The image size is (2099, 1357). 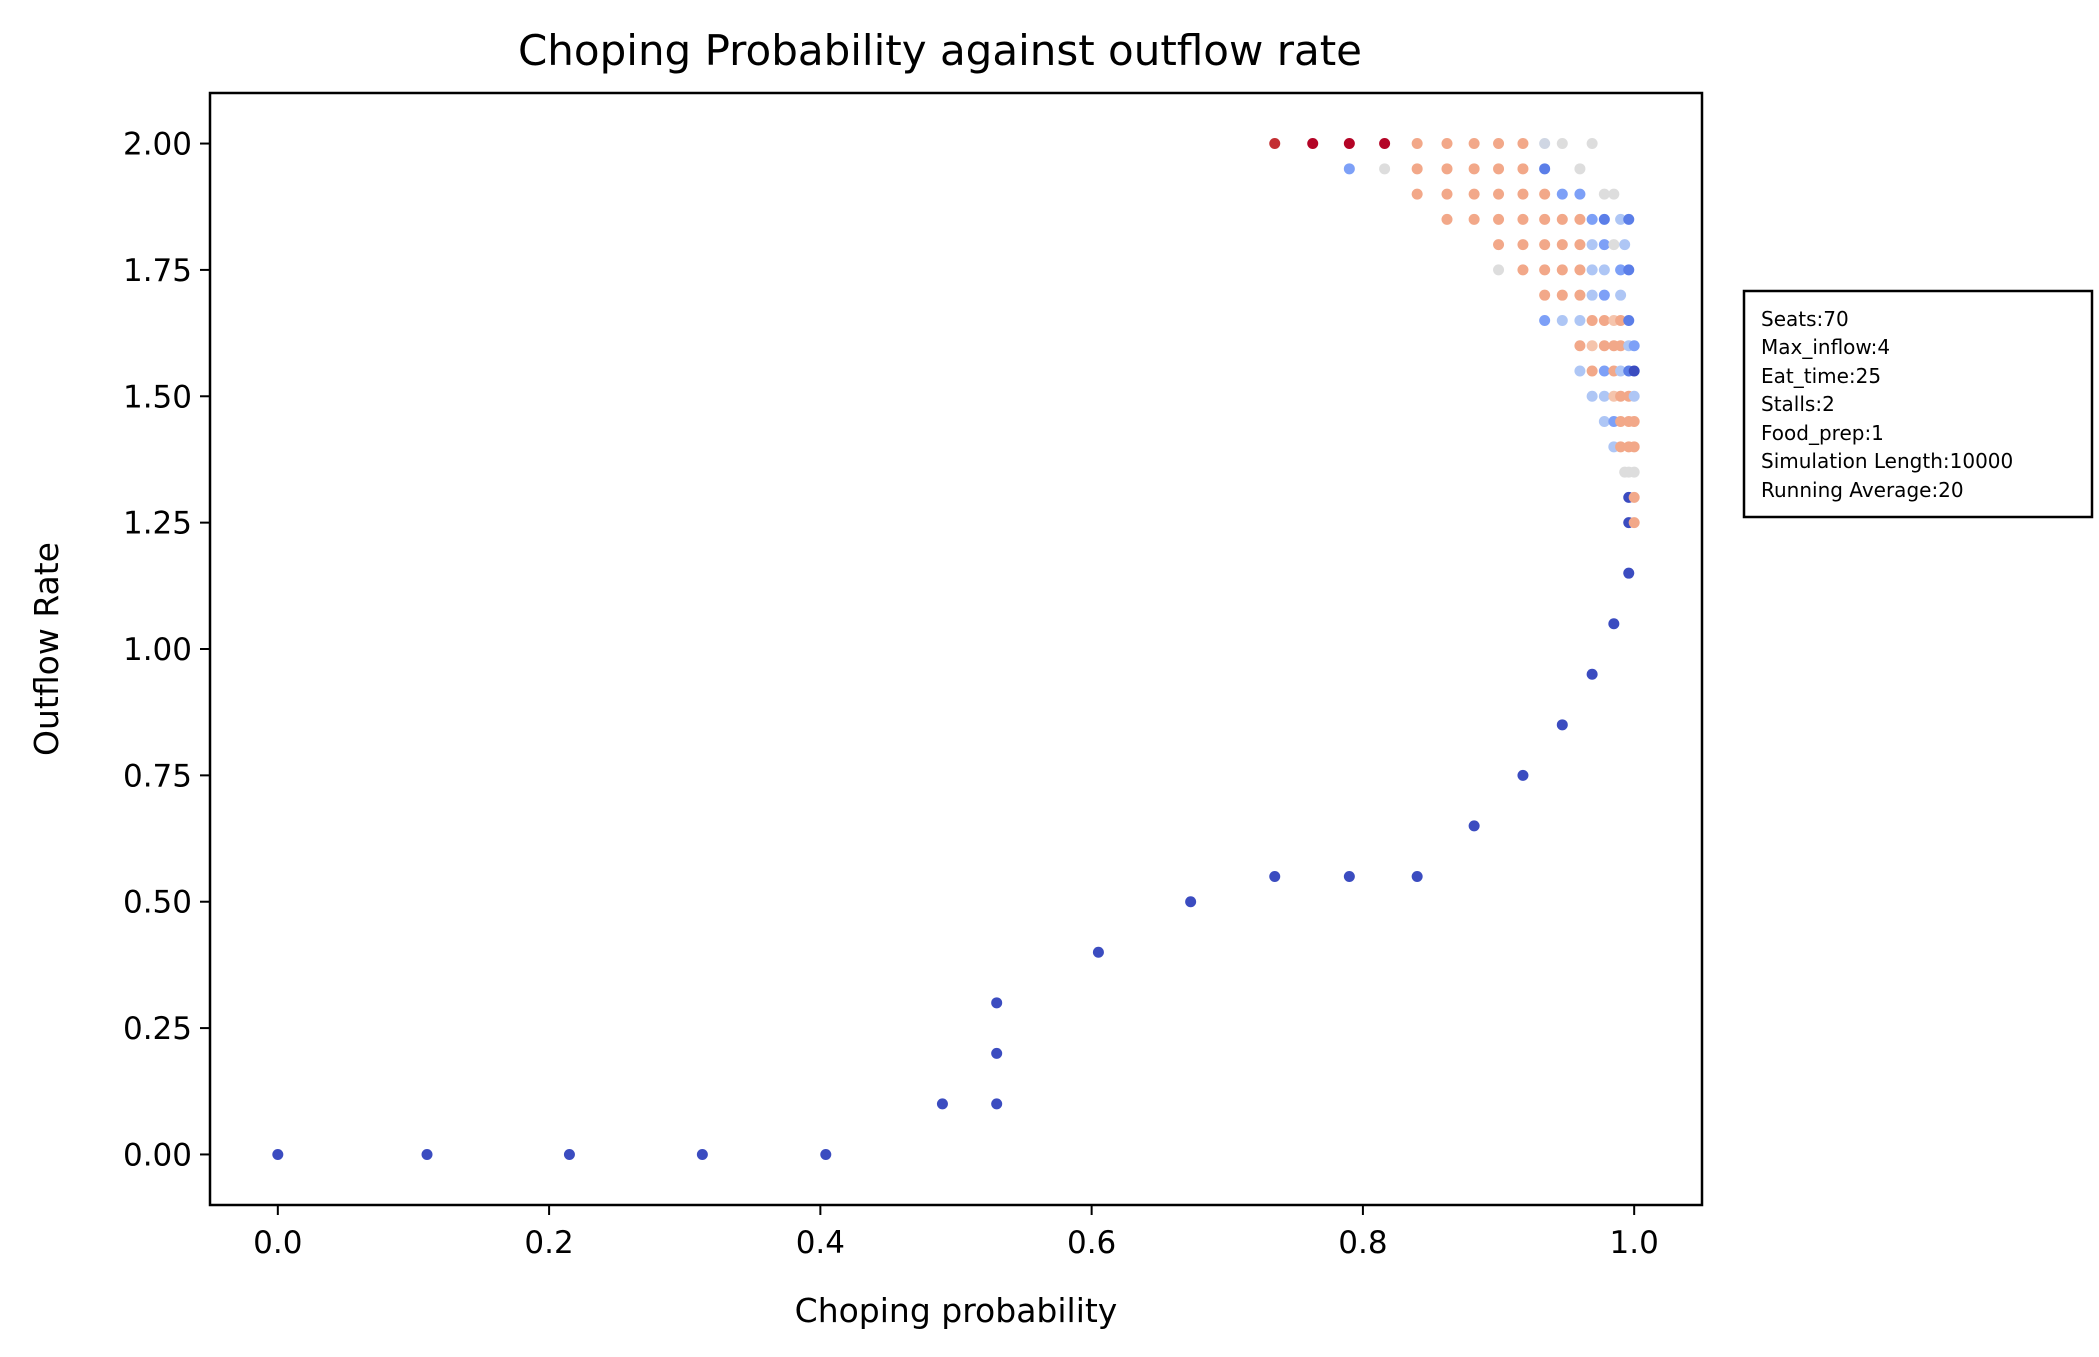 What do you see at coordinates (157, 397) in the screenshot?
I see `y-tick-label: 1.50` at bounding box center [157, 397].